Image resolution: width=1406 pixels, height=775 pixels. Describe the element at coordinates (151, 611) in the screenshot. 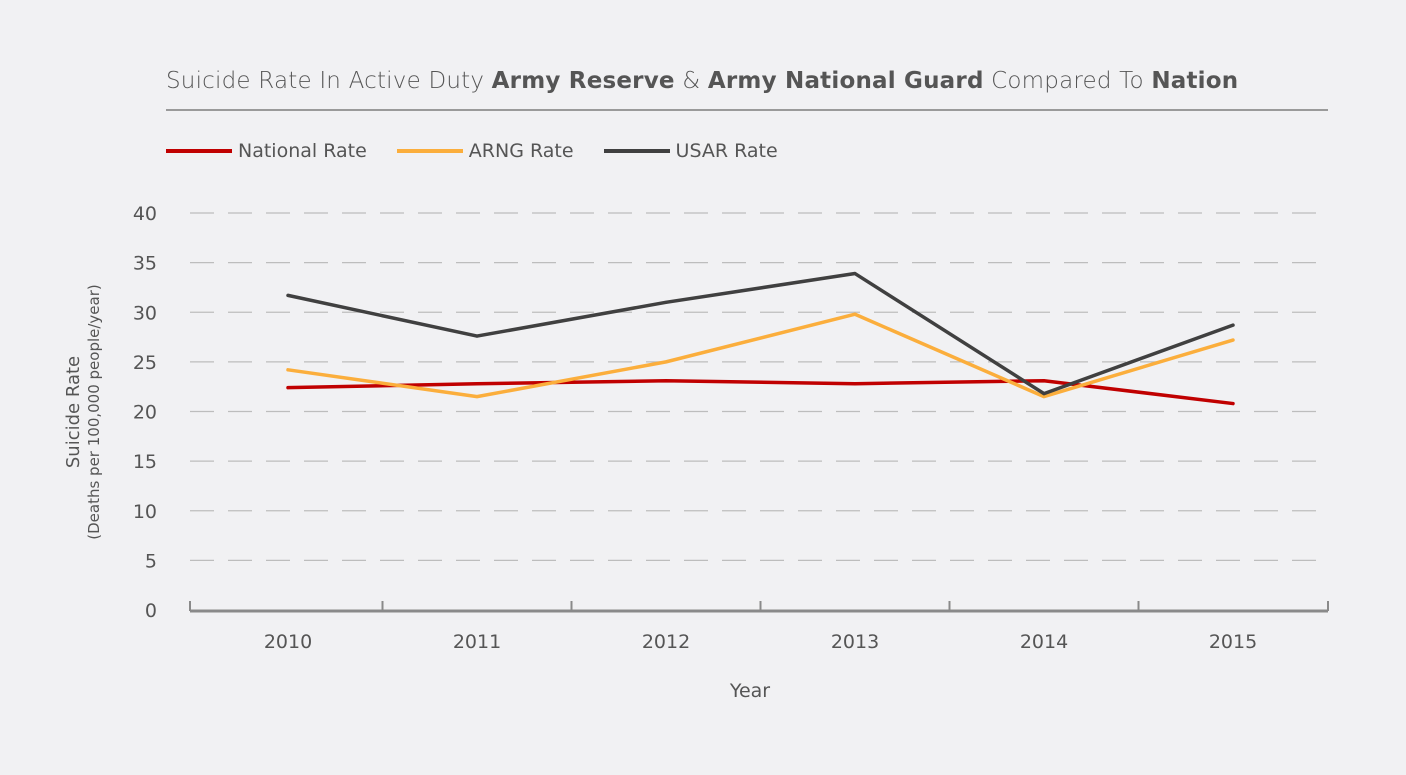

I see `y-tick-label: 0` at that location.